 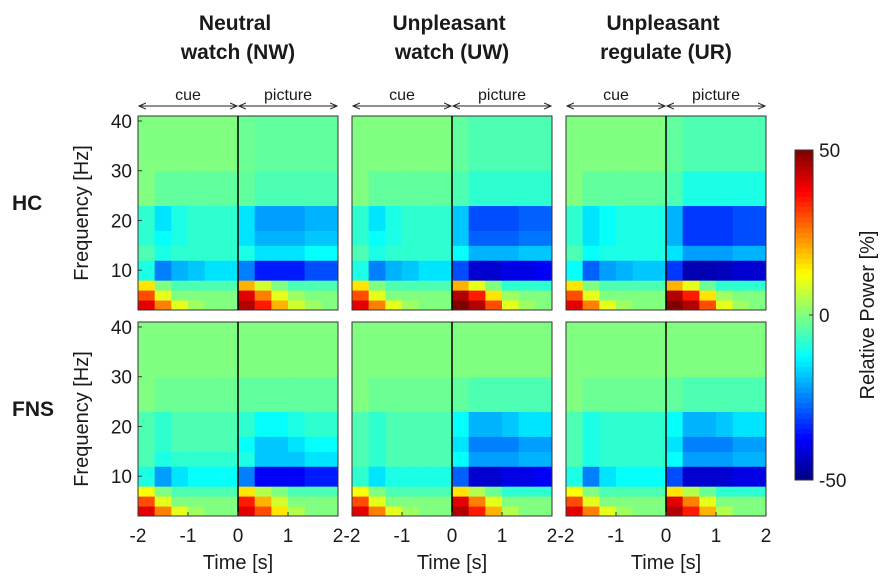 What do you see at coordinates (121, 427) in the screenshot?
I see `y-tick-label: 20` at bounding box center [121, 427].